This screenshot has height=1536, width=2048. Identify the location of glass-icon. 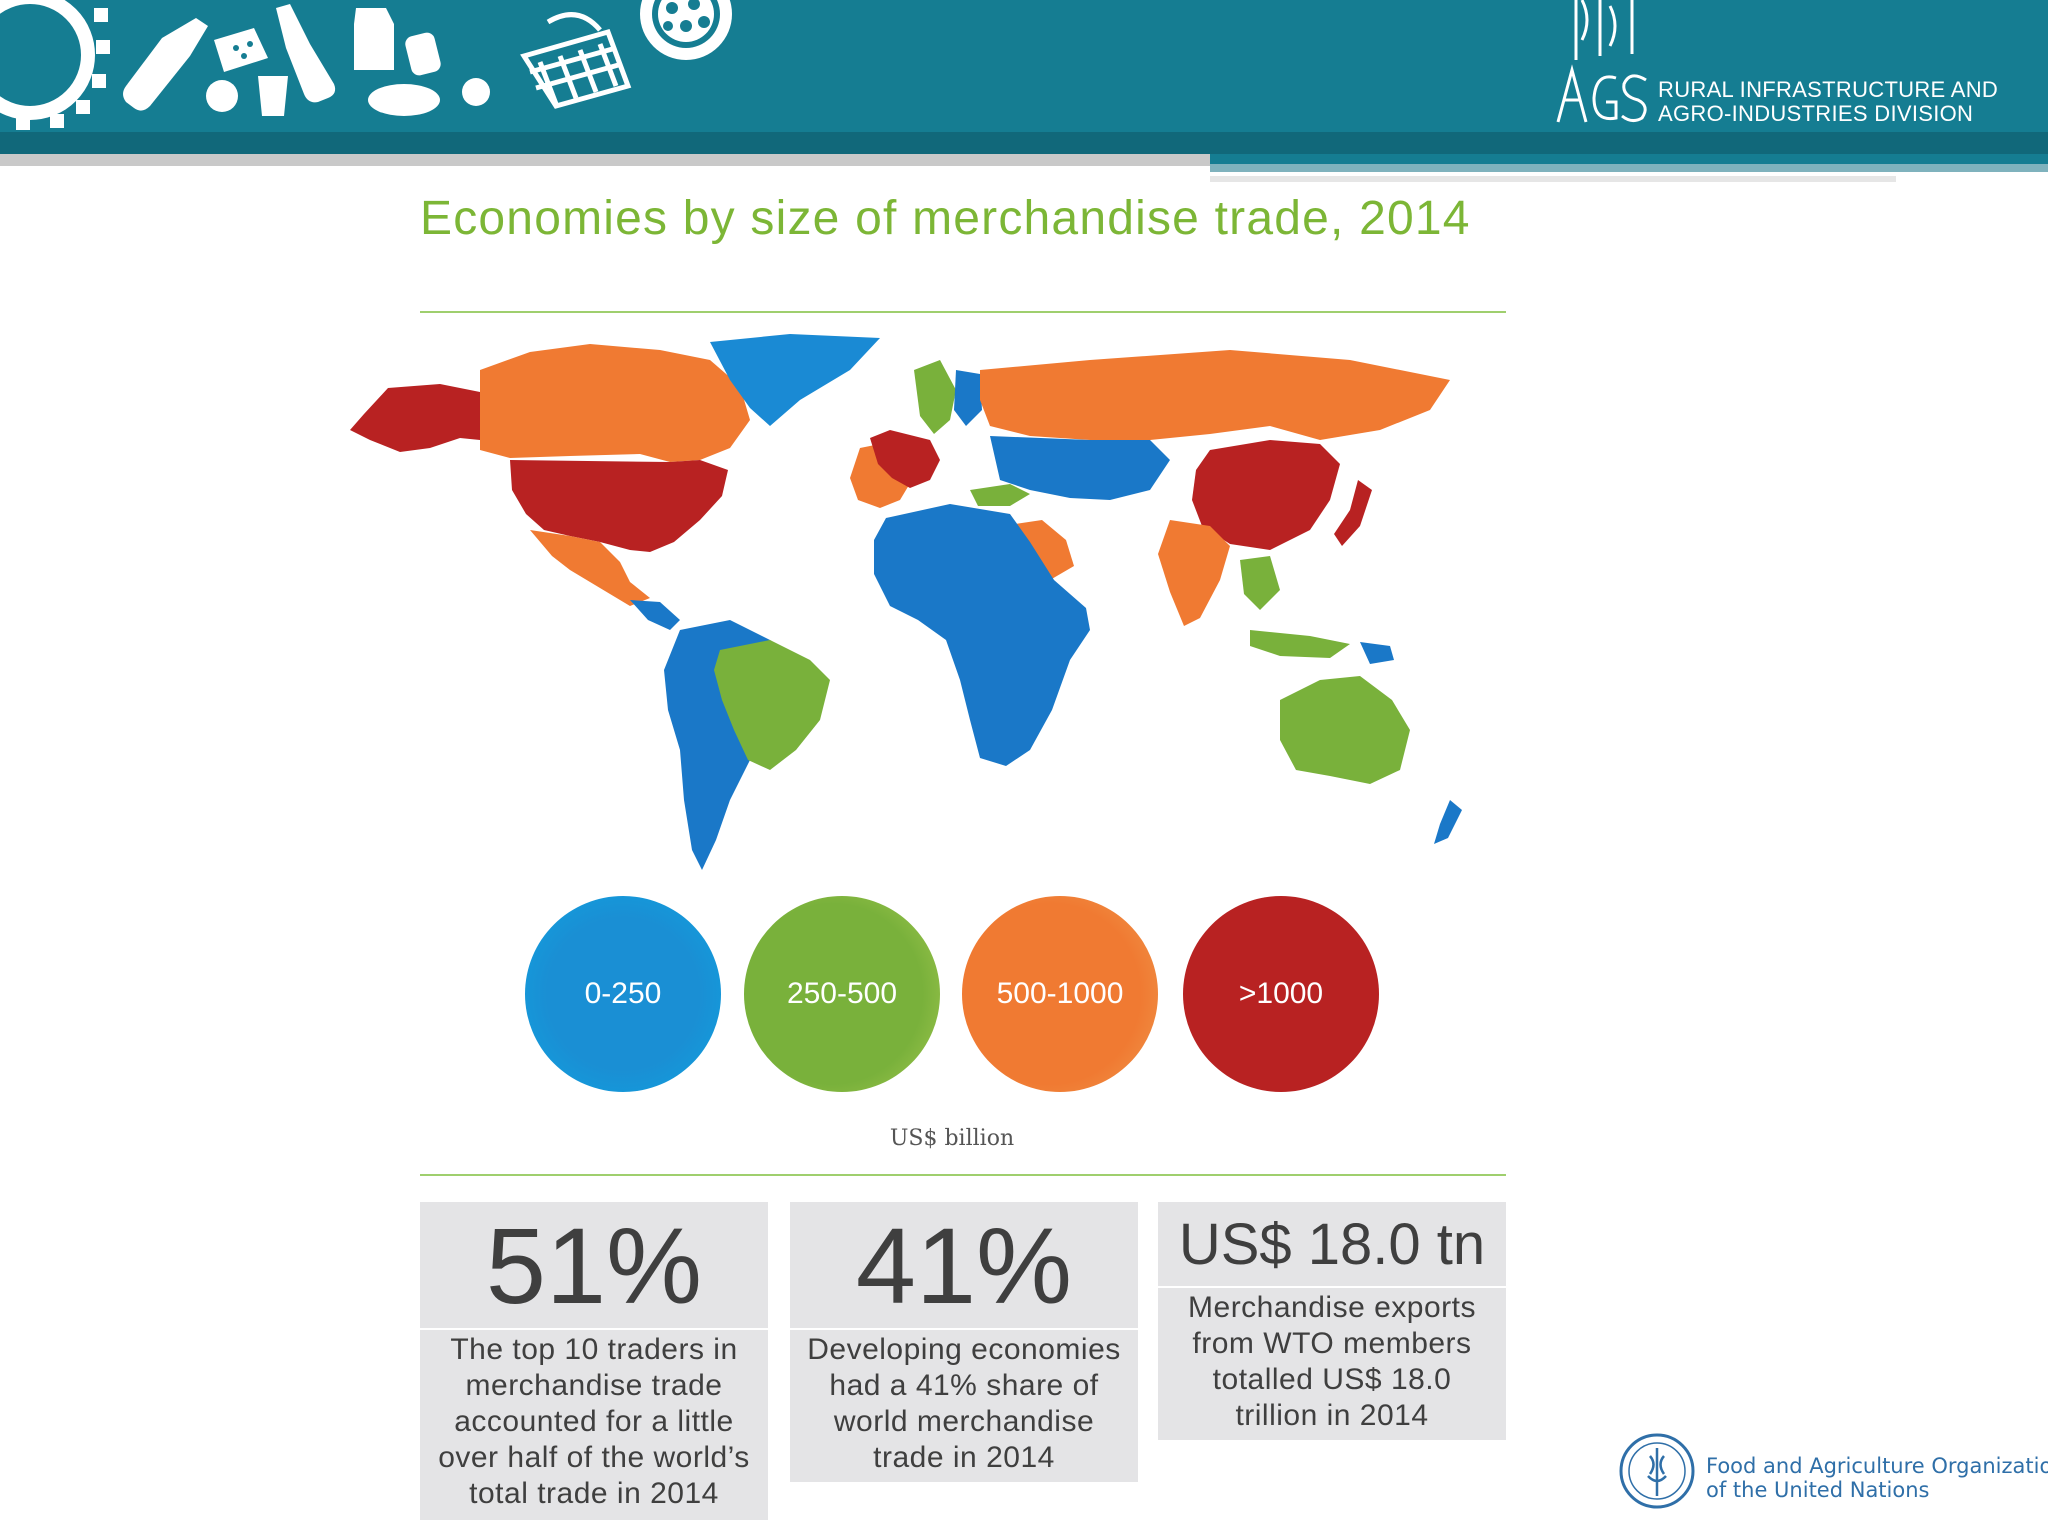
(273, 96).